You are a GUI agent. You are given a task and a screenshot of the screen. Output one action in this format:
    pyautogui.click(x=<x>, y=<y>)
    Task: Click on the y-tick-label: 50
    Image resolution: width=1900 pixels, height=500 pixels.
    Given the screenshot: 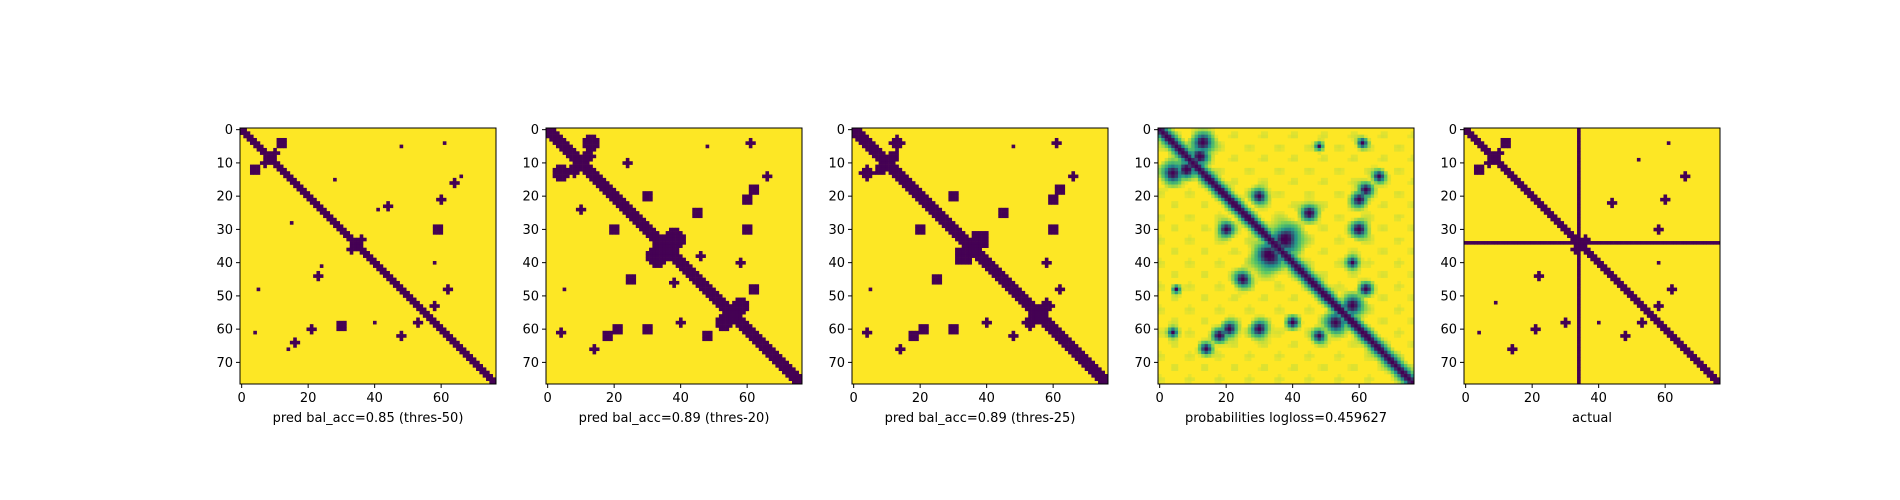 What is the action you would take?
    pyautogui.click(x=1142, y=296)
    